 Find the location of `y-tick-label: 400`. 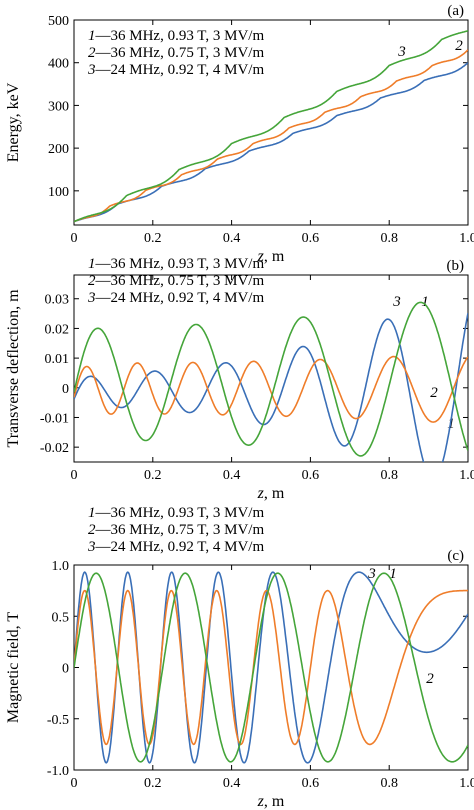

y-tick-label: 400 is located at coordinates (58, 64).